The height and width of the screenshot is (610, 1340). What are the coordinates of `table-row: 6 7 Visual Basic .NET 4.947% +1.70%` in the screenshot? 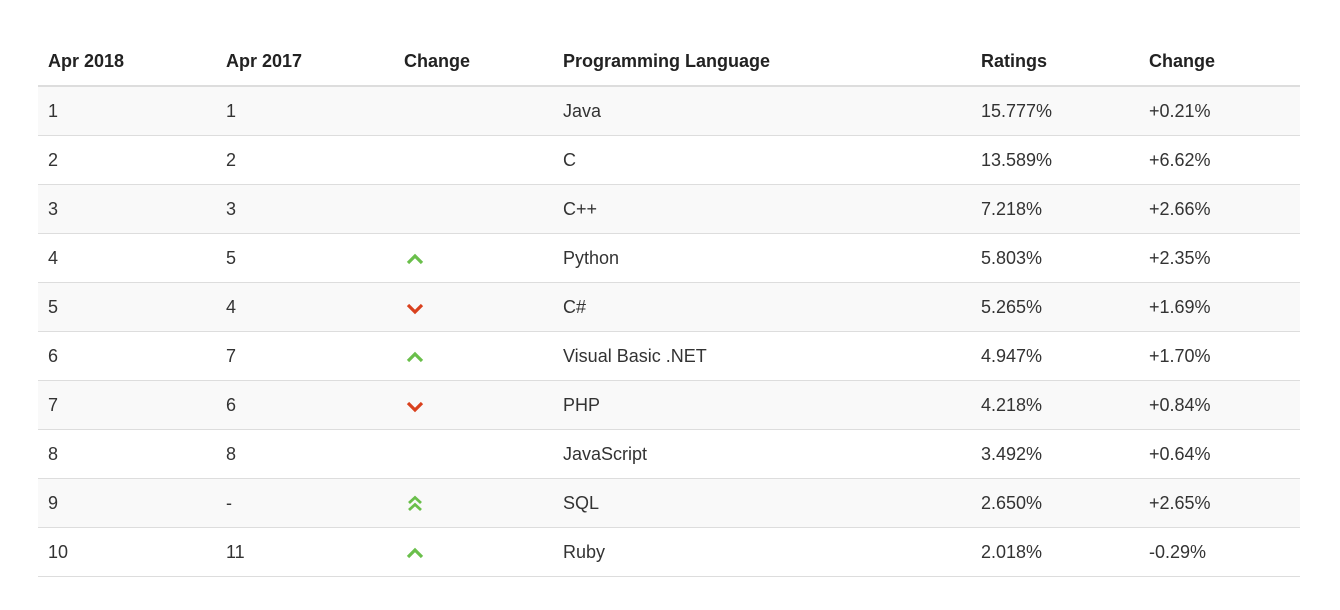 It's located at (669, 356).